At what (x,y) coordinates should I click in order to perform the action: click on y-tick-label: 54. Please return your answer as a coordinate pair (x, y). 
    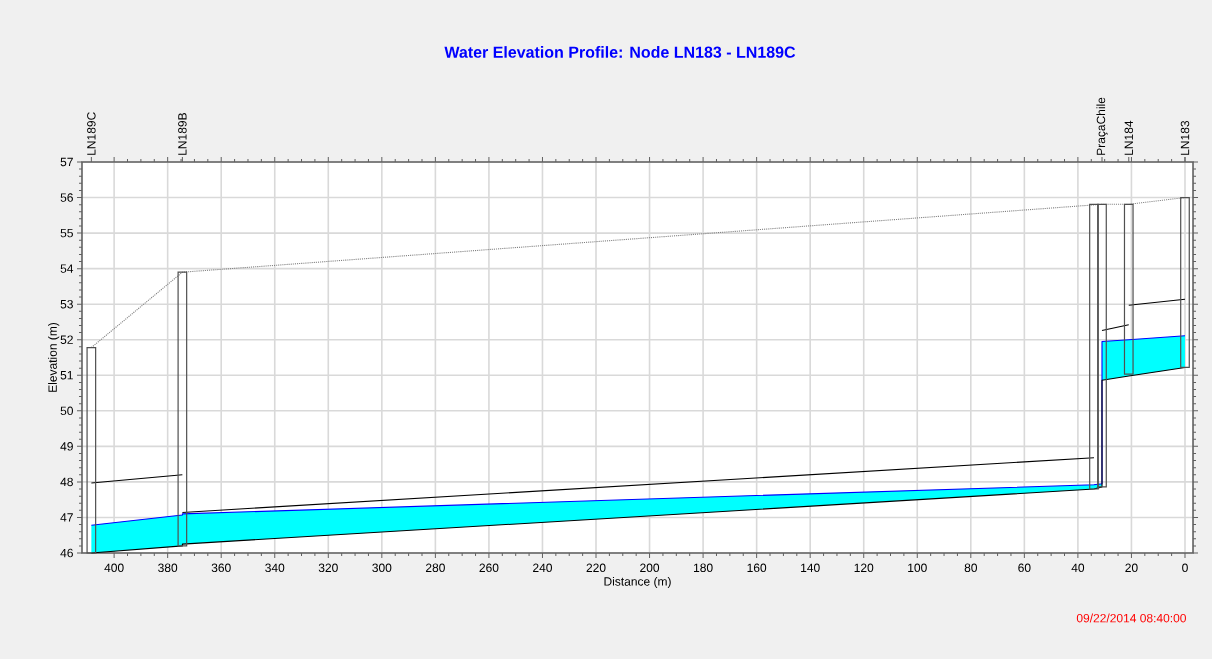
    Looking at the image, I should click on (67, 268).